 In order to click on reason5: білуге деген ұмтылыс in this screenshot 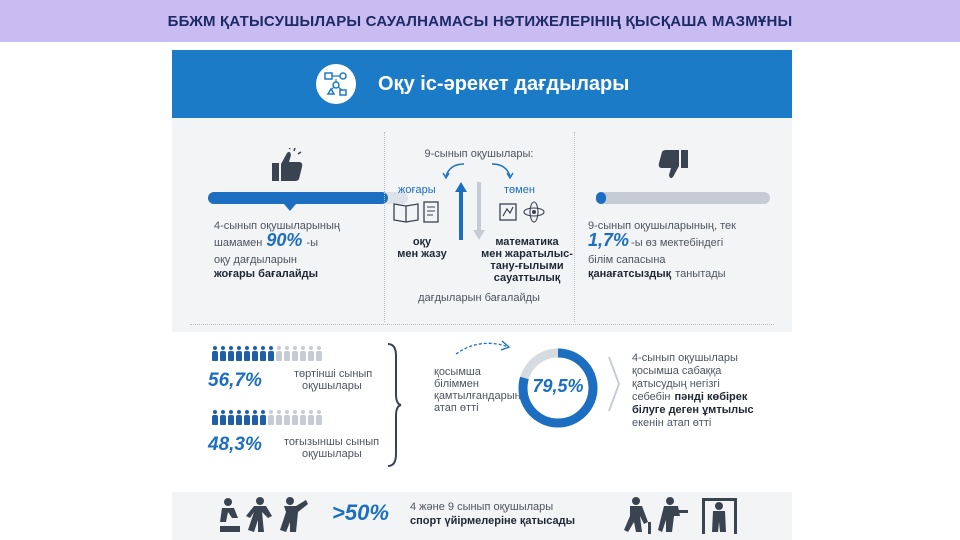, I will do `click(693, 410)`.